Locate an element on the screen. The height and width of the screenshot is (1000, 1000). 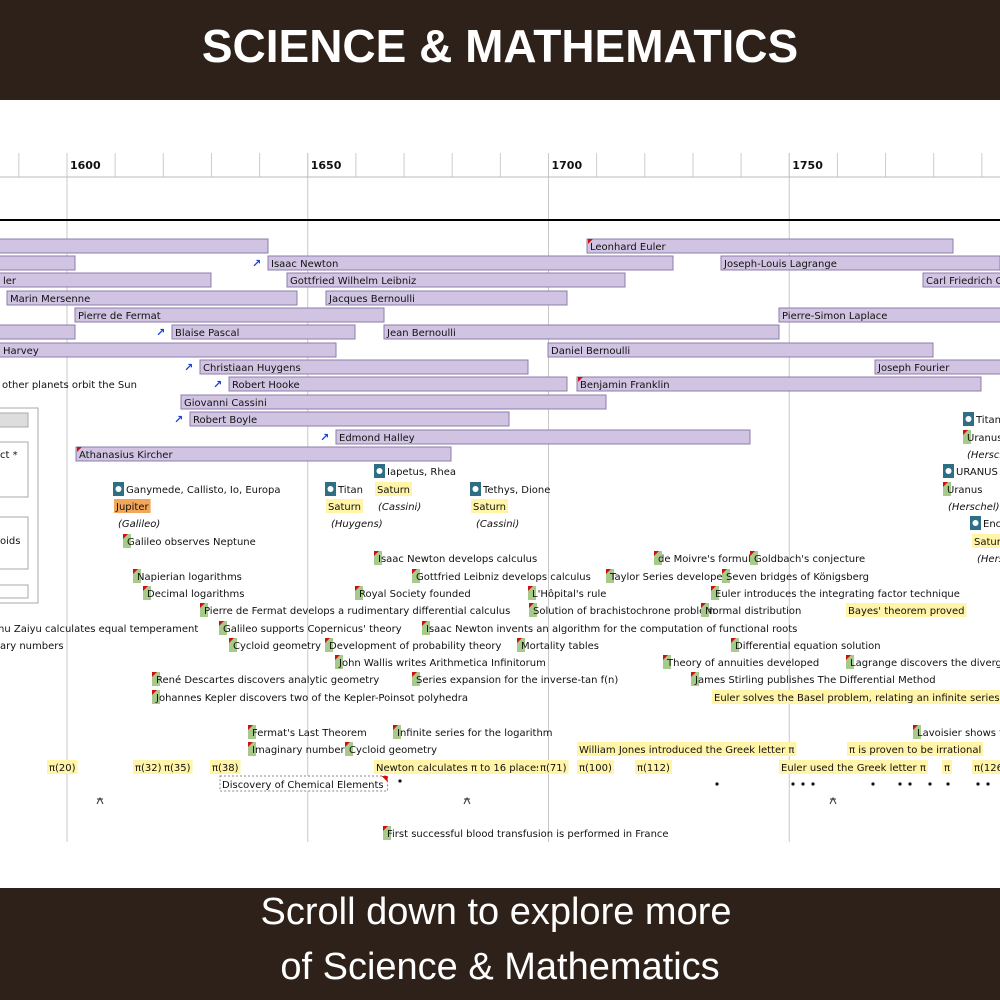
year-label: 1700 is located at coordinates (567, 165).